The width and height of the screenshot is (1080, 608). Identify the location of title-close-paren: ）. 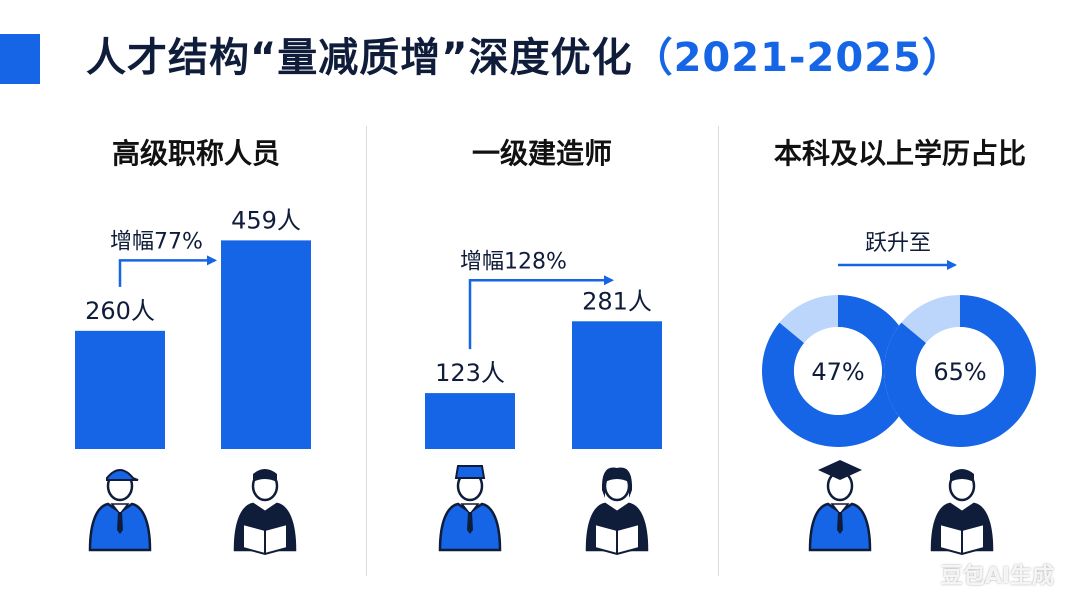
(942, 58).